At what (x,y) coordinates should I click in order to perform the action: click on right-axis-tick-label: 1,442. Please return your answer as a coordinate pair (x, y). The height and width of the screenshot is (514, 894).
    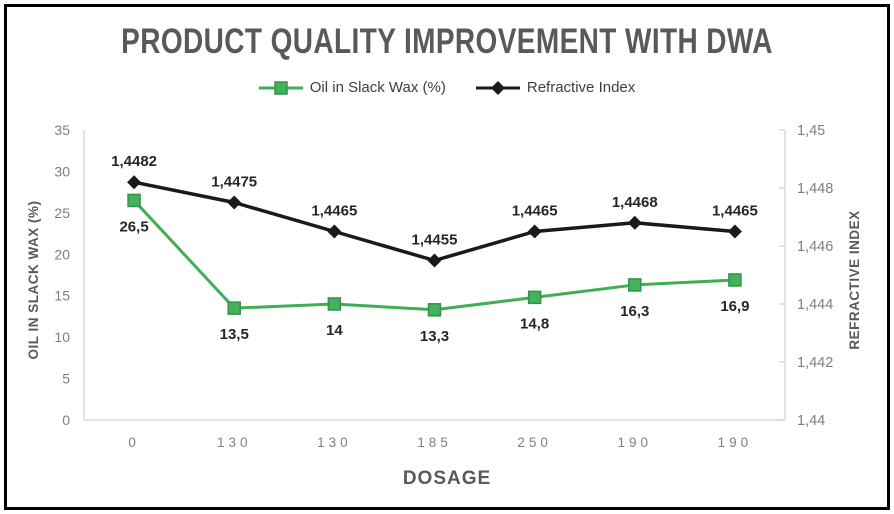
    Looking at the image, I should click on (815, 363).